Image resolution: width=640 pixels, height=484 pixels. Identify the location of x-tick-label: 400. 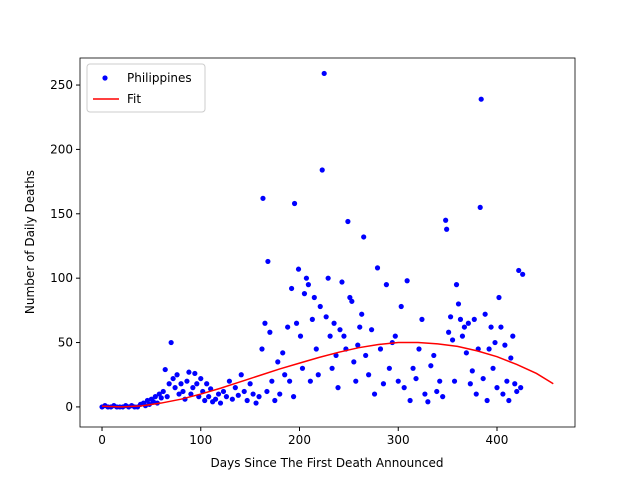
(497, 440).